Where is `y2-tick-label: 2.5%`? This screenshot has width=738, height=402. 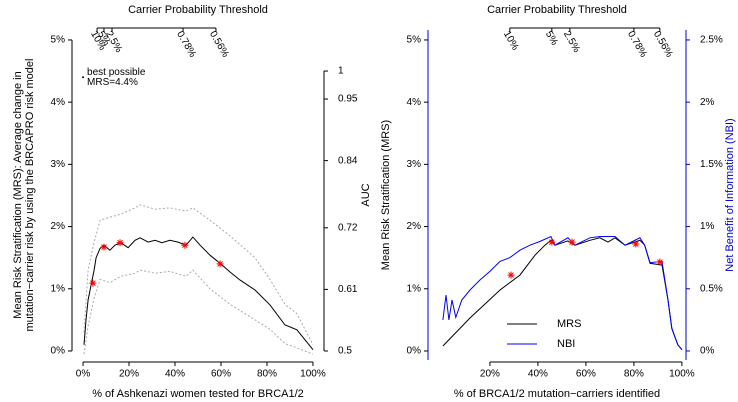 y2-tick-label: 2.5% is located at coordinates (711, 40).